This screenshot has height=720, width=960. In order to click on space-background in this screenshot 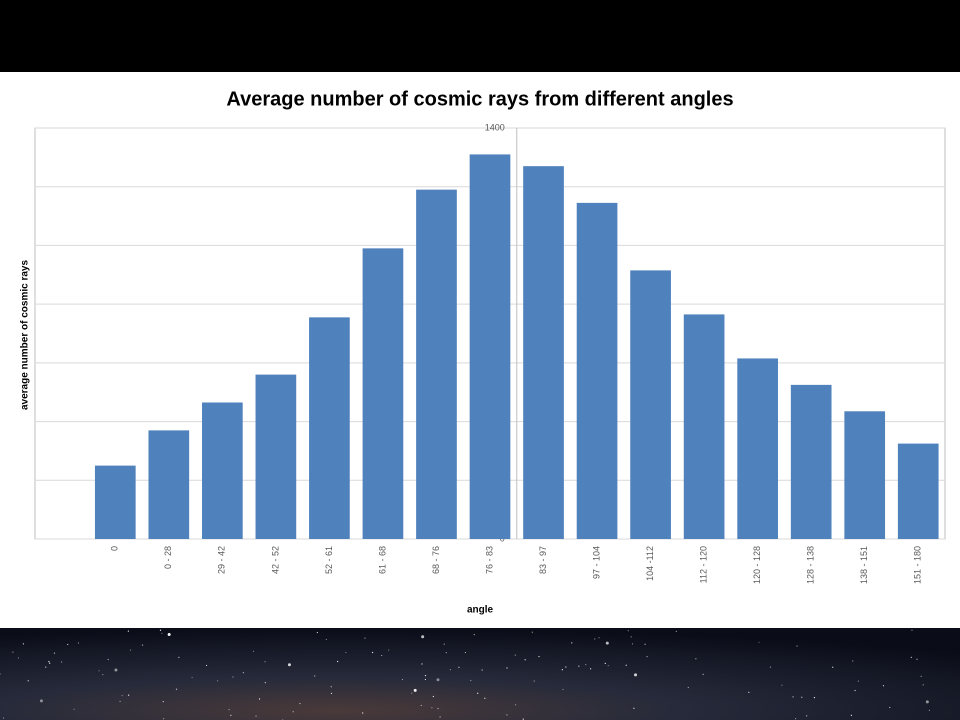, I will do `click(480, 674)`.